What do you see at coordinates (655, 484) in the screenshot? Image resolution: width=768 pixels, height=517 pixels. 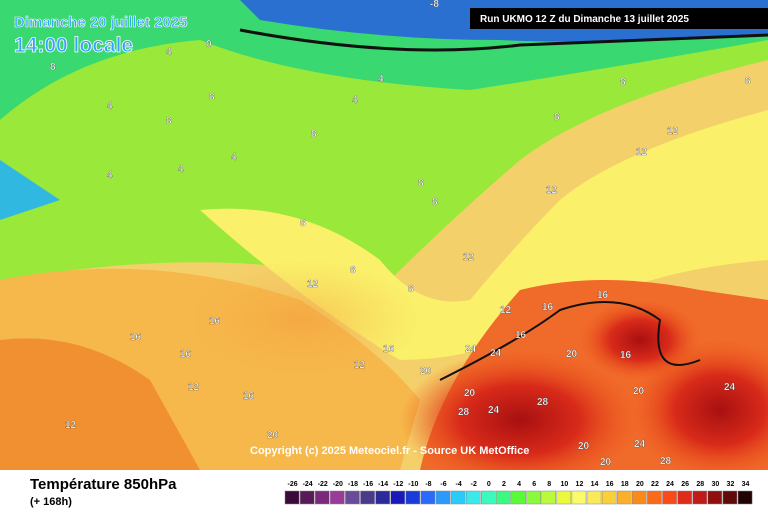 I see `legend-tick-label: 22` at bounding box center [655, 484].